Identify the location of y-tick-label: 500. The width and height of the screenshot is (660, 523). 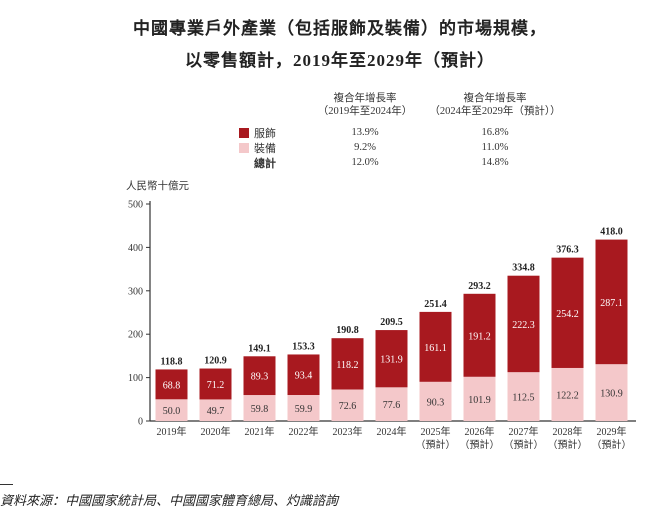
(135, 205).